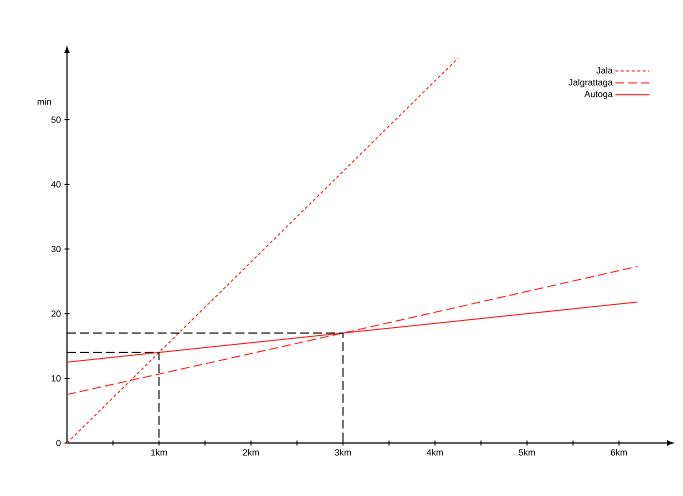 This screenshot has height=496, width=683. Describe the element at coordinates (56, 119) in the screenshot. I see `y-tick-label: 50` at that location.